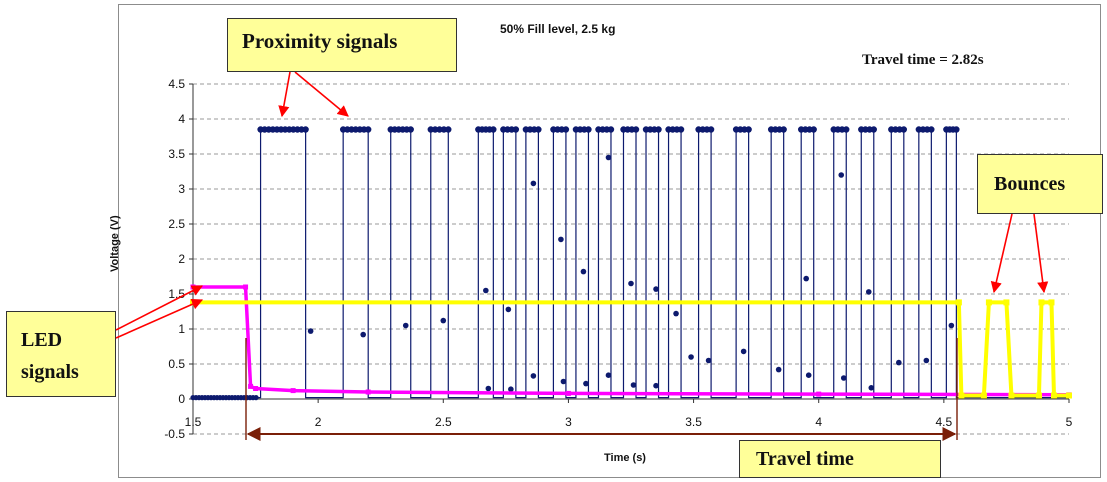  I want to click on bounces-callout: Bounces, so click(1040, 184).